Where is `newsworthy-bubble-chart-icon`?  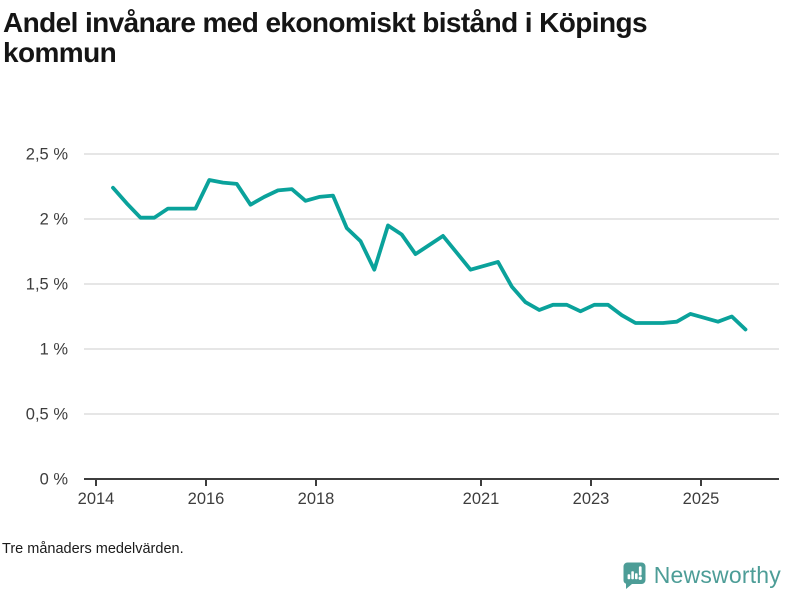 newsworthy-bubble-chart-icon is located at coordinates (634, 575).